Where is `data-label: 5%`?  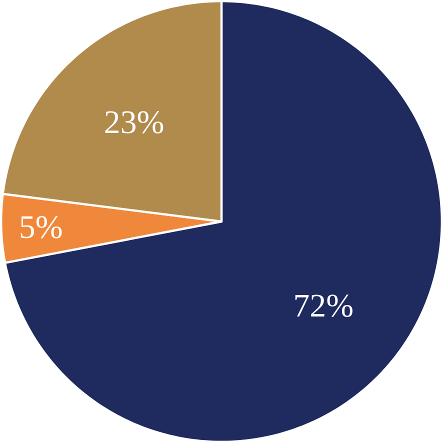
data-label: 5% is located at coordinates (41, 227).